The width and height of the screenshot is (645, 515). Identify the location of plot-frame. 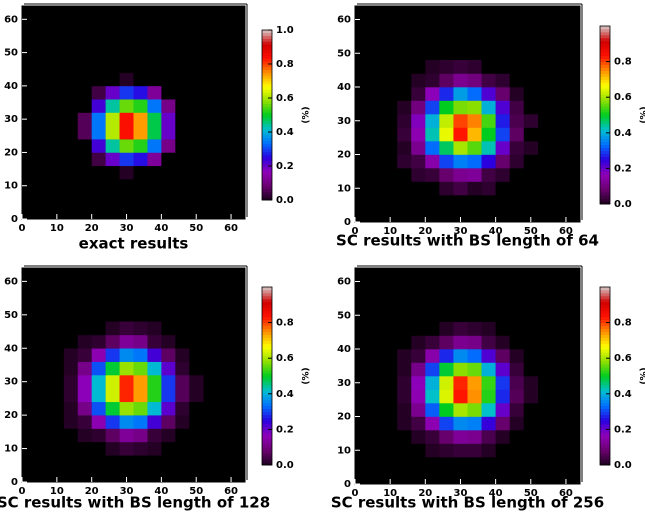
(133, 375).